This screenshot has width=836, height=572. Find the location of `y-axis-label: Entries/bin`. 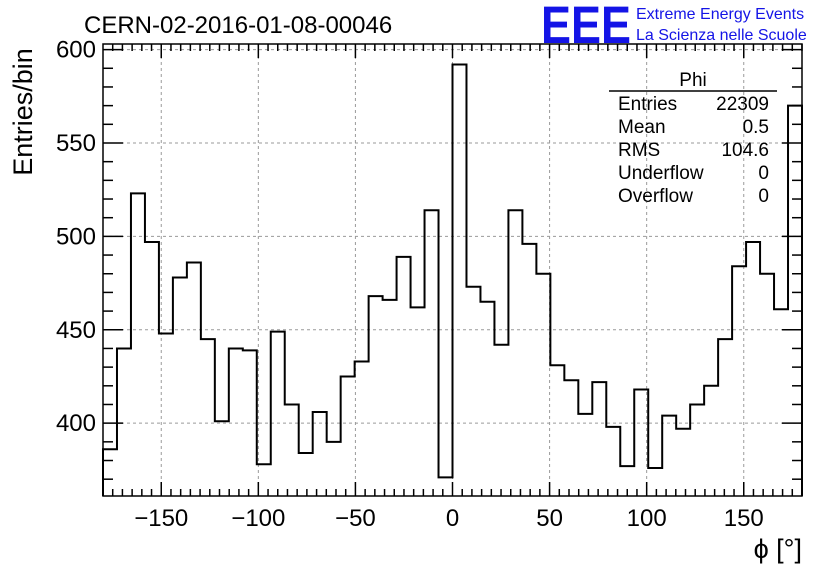

y-axis-label: Entries/bin is located at coordinates (23, 112).